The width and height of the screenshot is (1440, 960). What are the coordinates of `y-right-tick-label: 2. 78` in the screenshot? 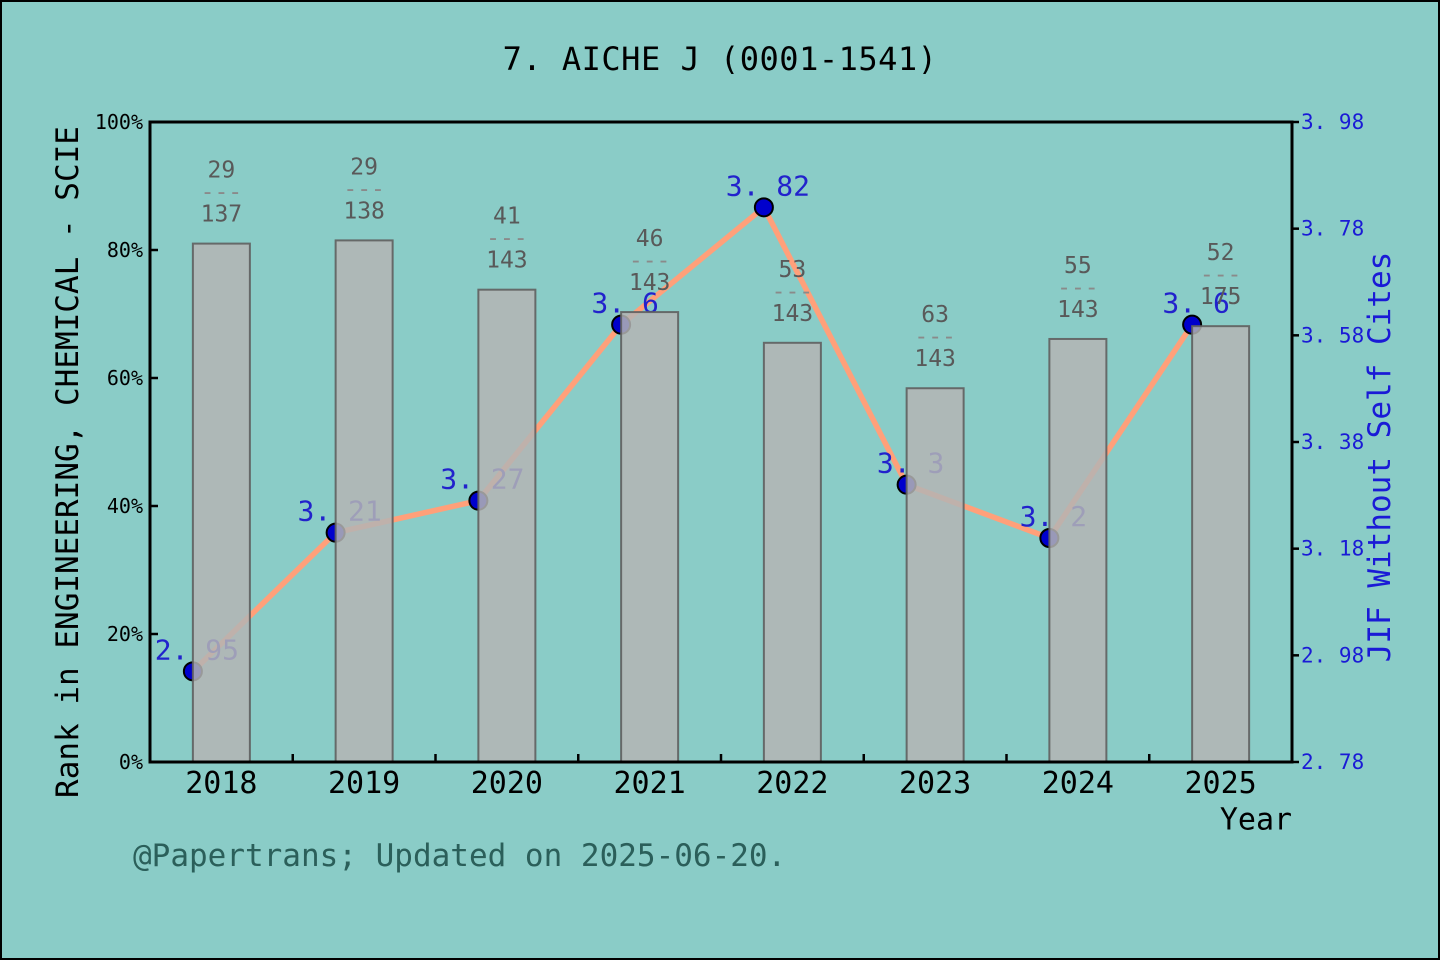 It's located at (1332, 762).